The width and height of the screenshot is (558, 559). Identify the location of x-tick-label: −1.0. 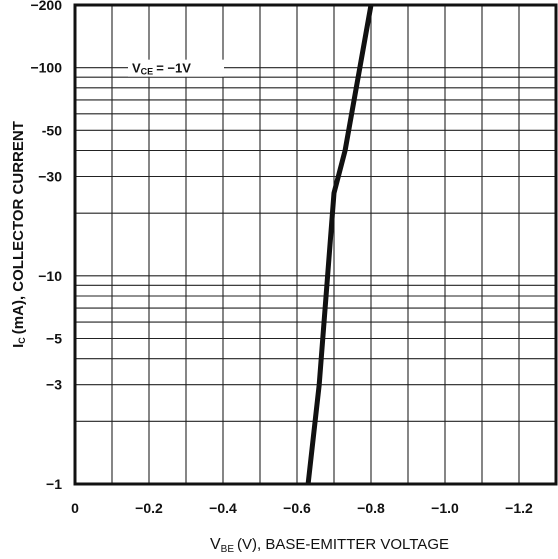
(445, 508).